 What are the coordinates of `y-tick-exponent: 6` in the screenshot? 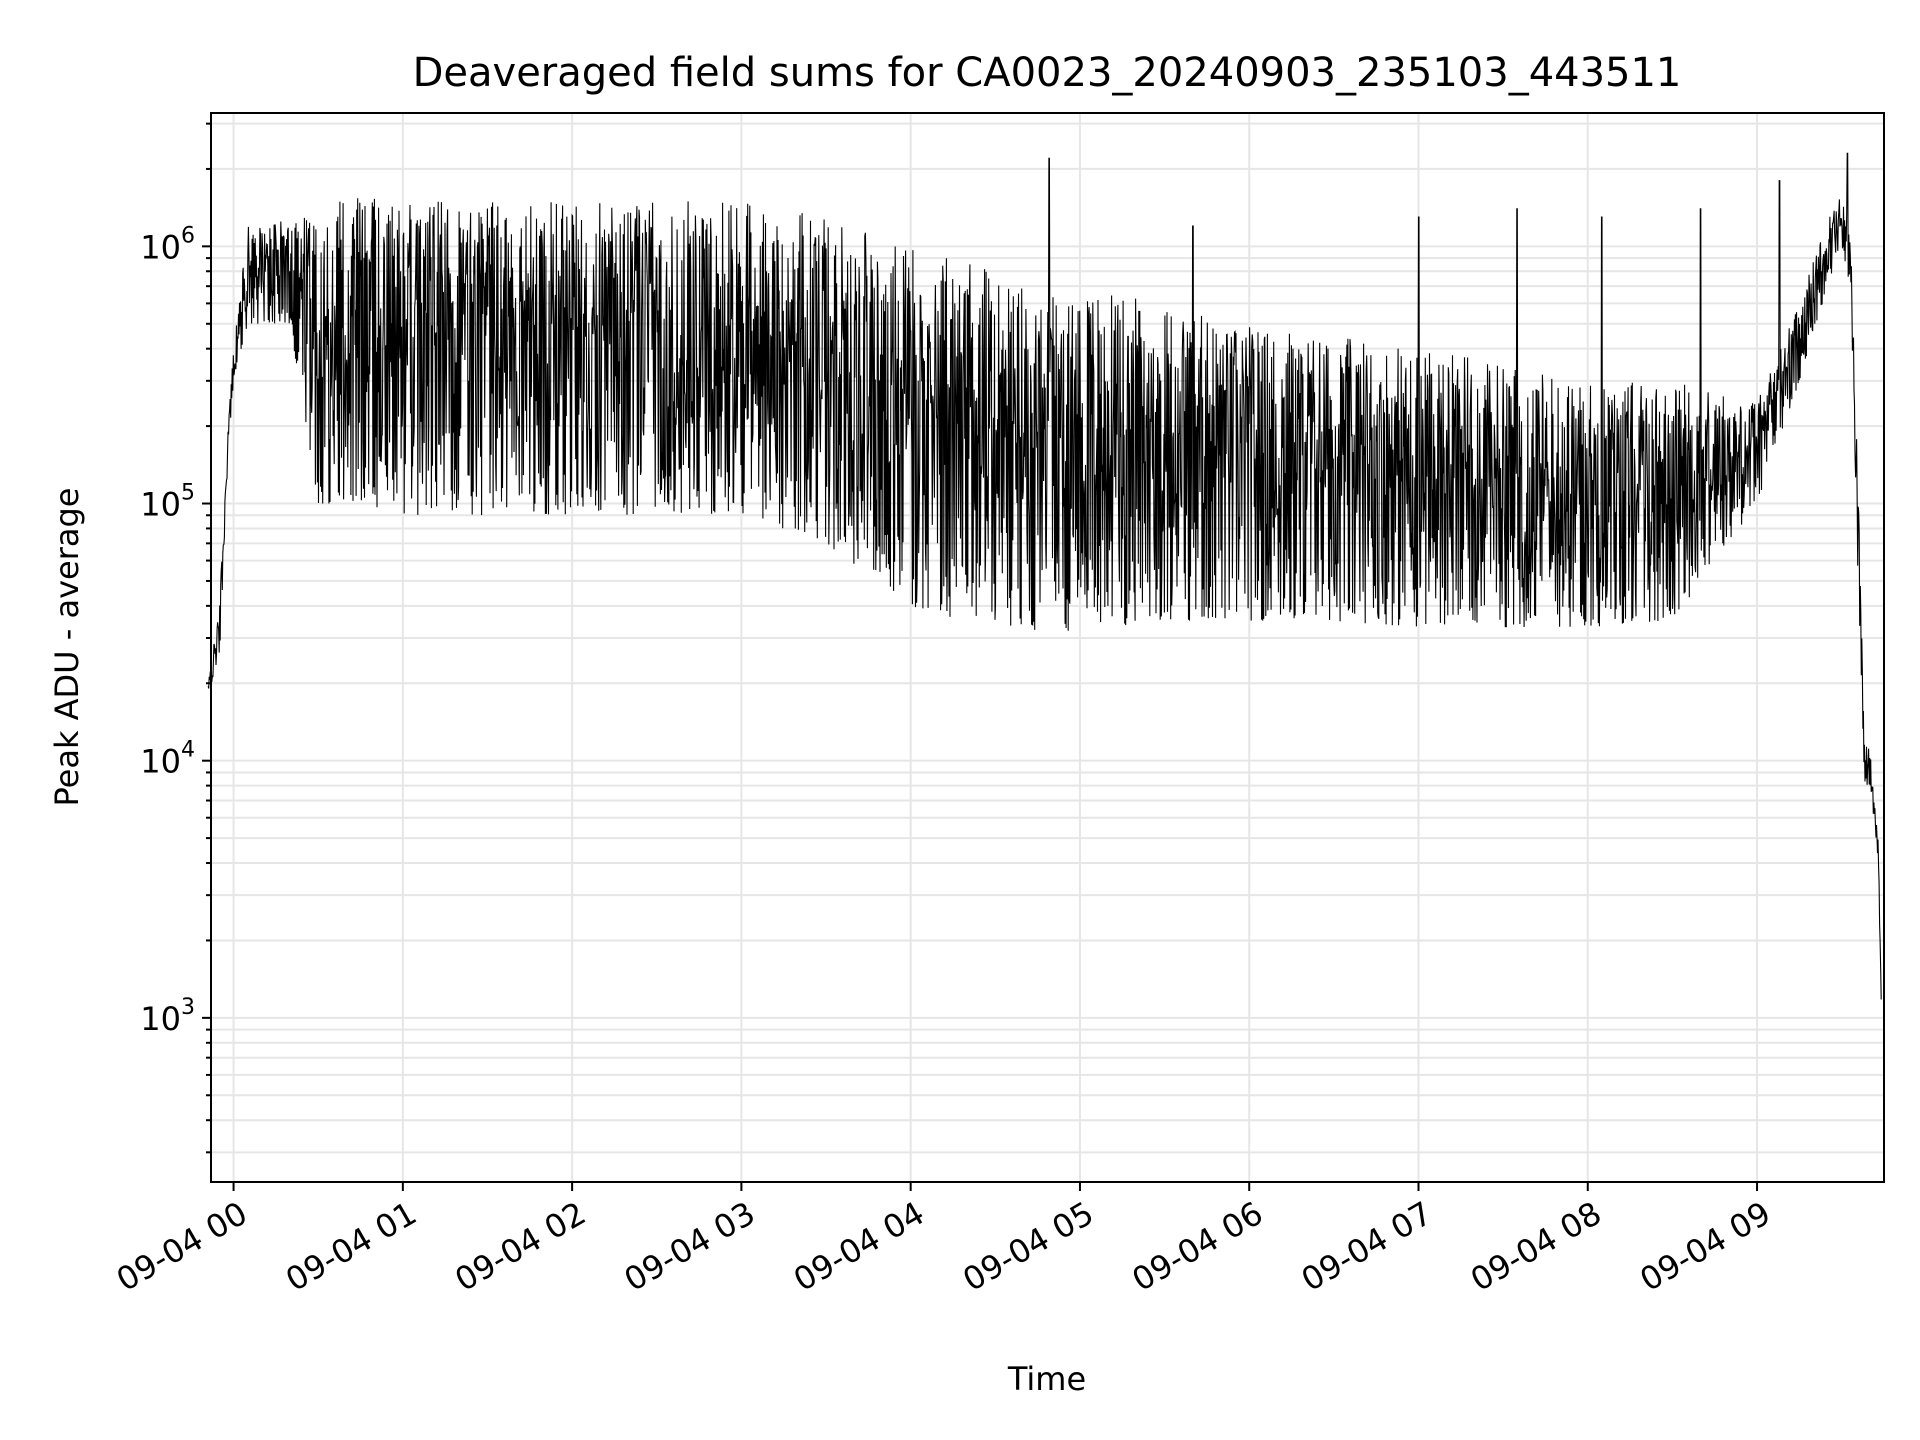 It's located at (188, 235).